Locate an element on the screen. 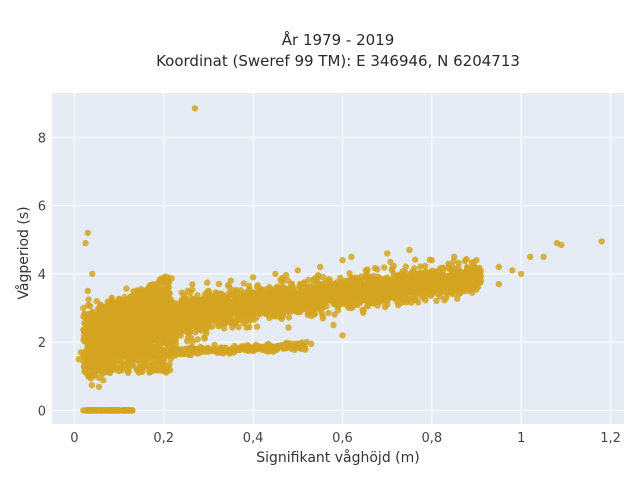  y-tick-label: 6 is located at coordinates (42, 207).